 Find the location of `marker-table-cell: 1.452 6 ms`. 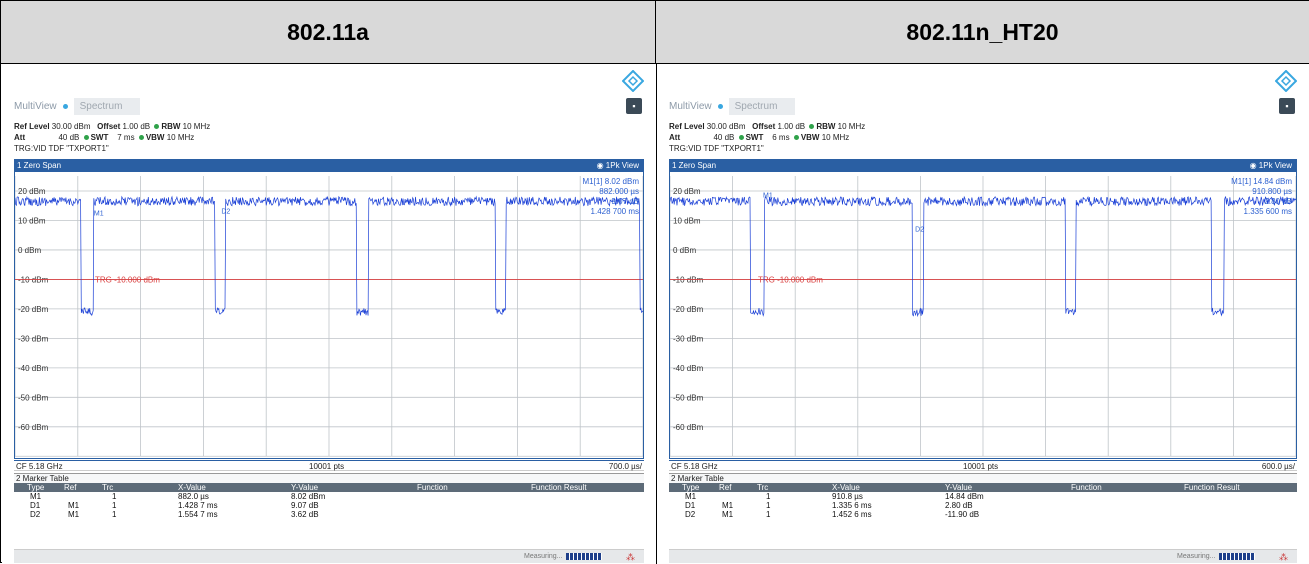

marker-table-cell: 1.452 6 ms is located at coordinates (852, 514).